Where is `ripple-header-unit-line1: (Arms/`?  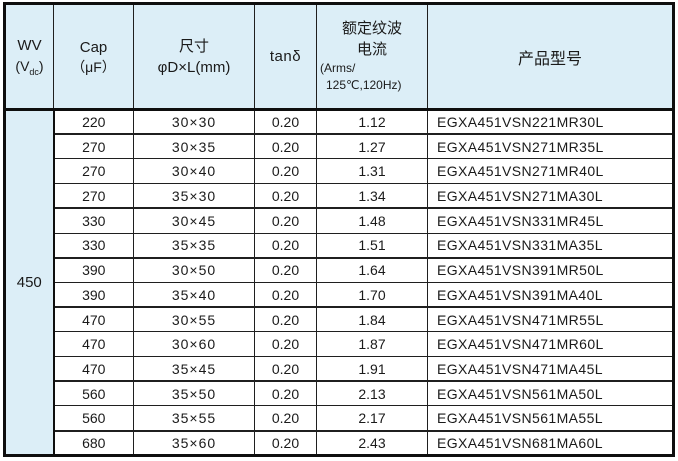
ripple-header-unit-line1: (Arms/ is located at coordinates (338, 67).